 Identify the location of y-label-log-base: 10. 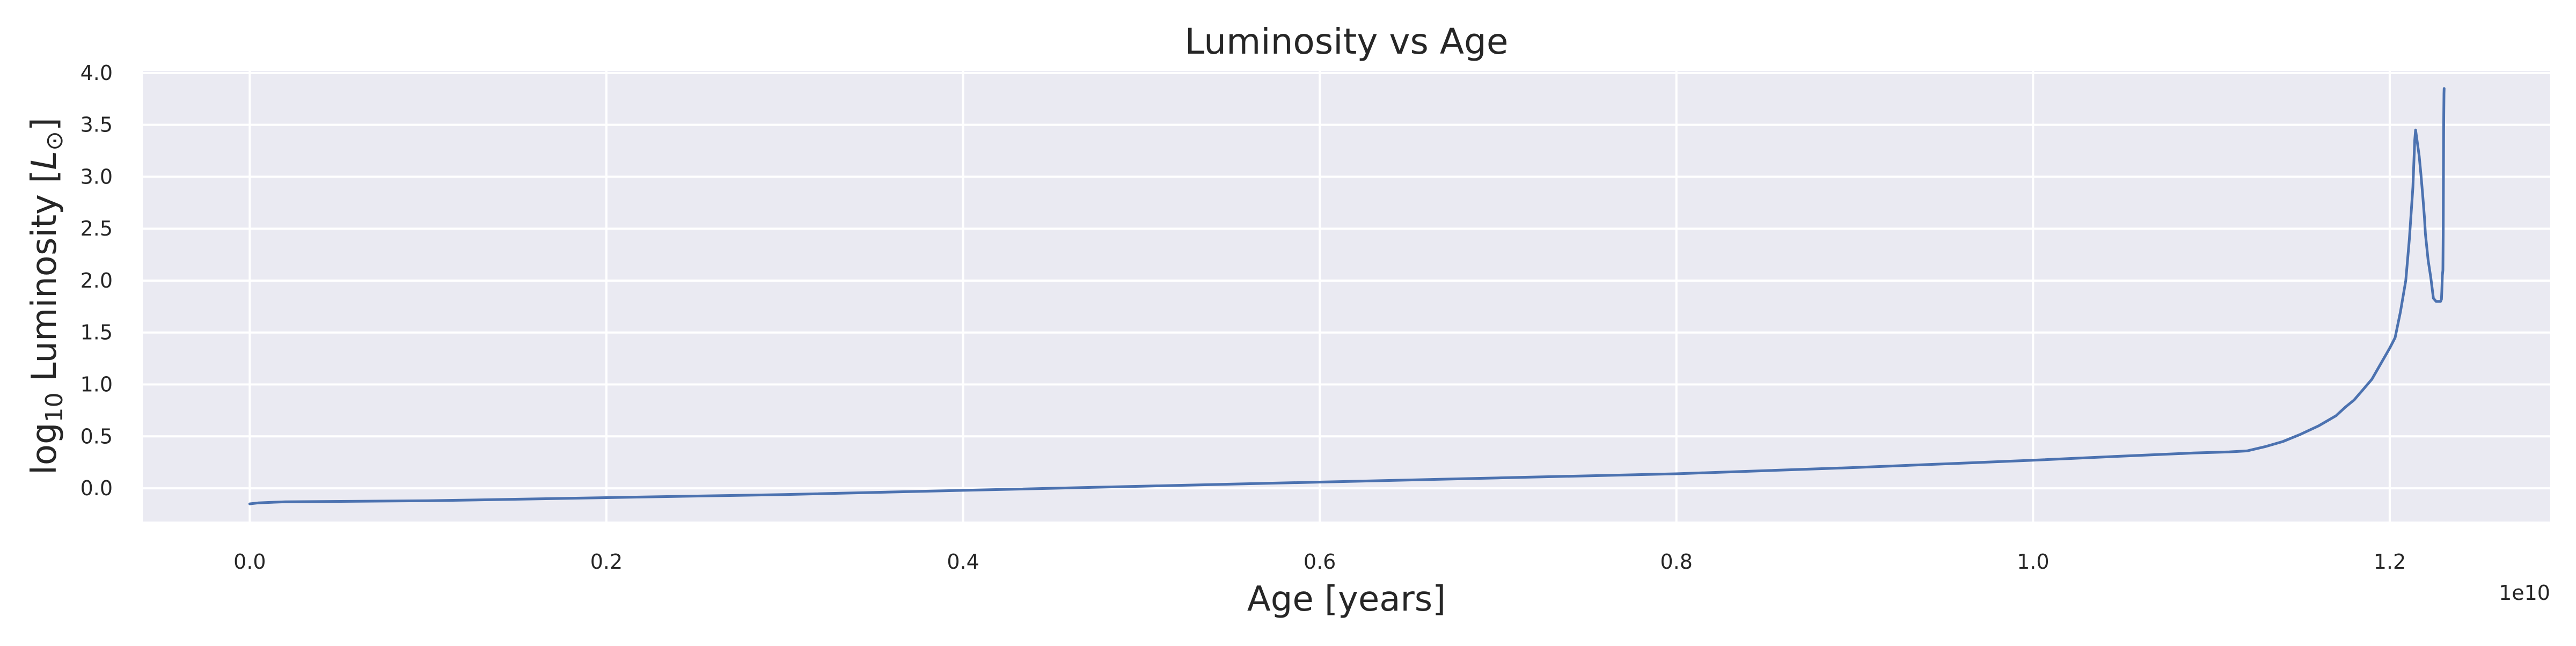
(54, 407).